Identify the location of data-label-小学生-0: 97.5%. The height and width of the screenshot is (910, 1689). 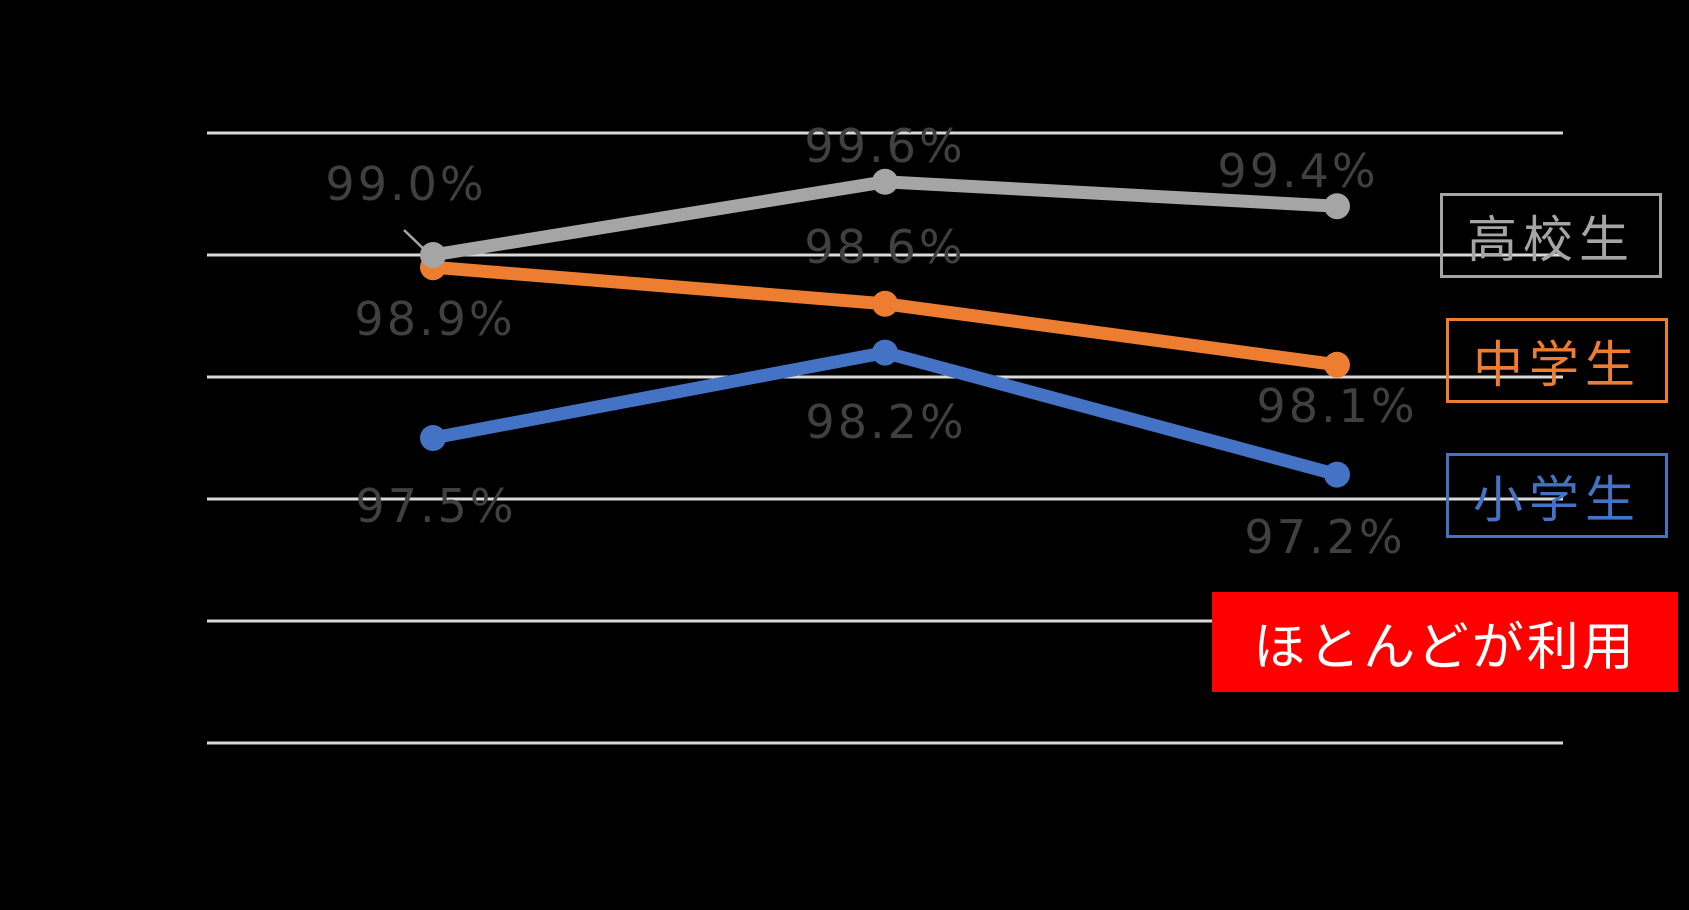
(436, 506).